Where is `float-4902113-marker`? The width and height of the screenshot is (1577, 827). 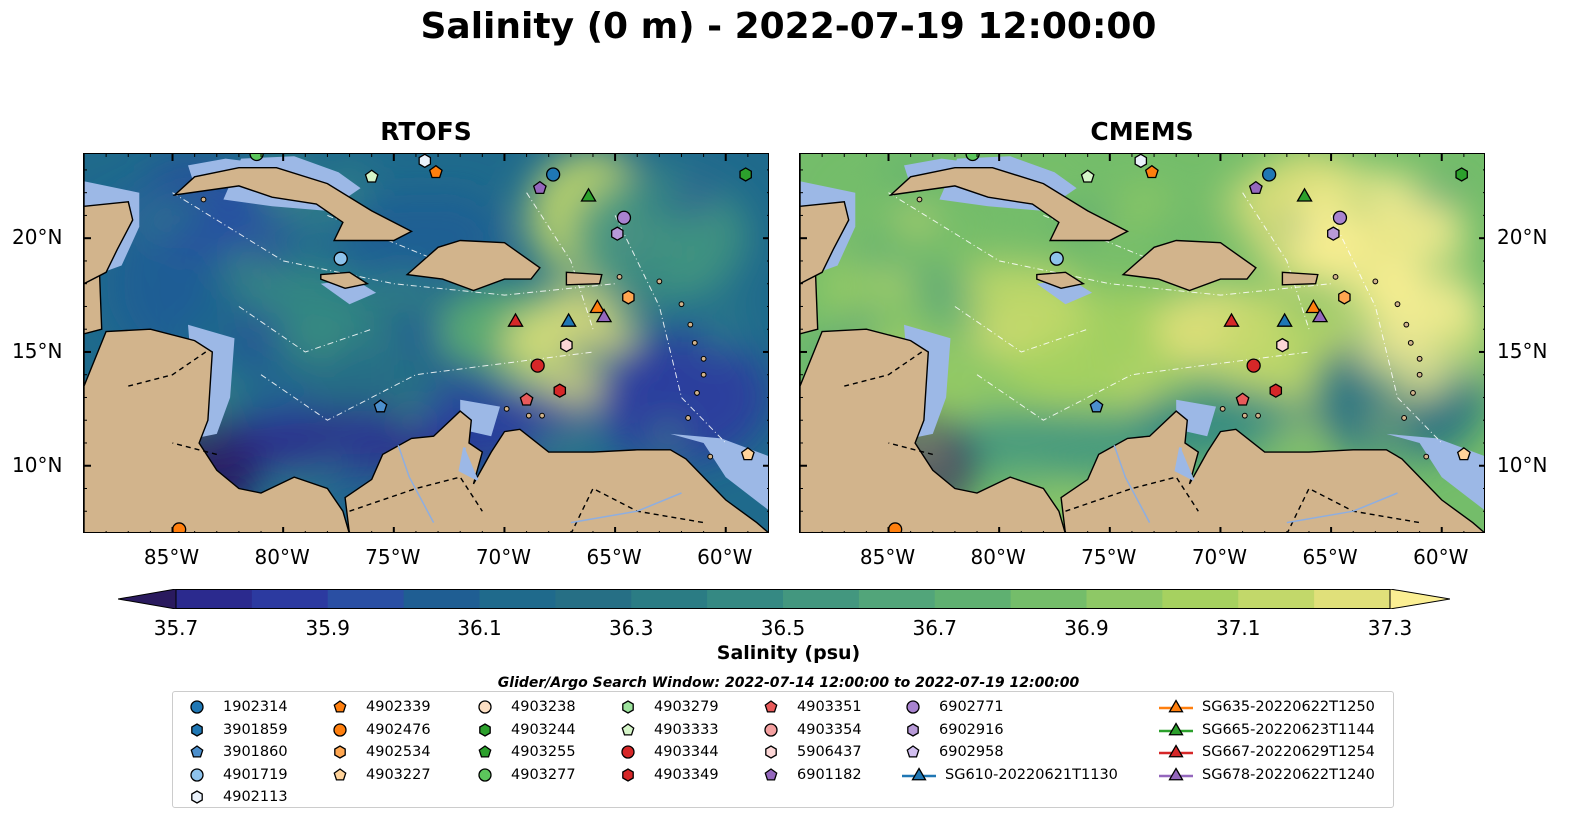 float-4902113-marker is located at coordinates (1141, 161).